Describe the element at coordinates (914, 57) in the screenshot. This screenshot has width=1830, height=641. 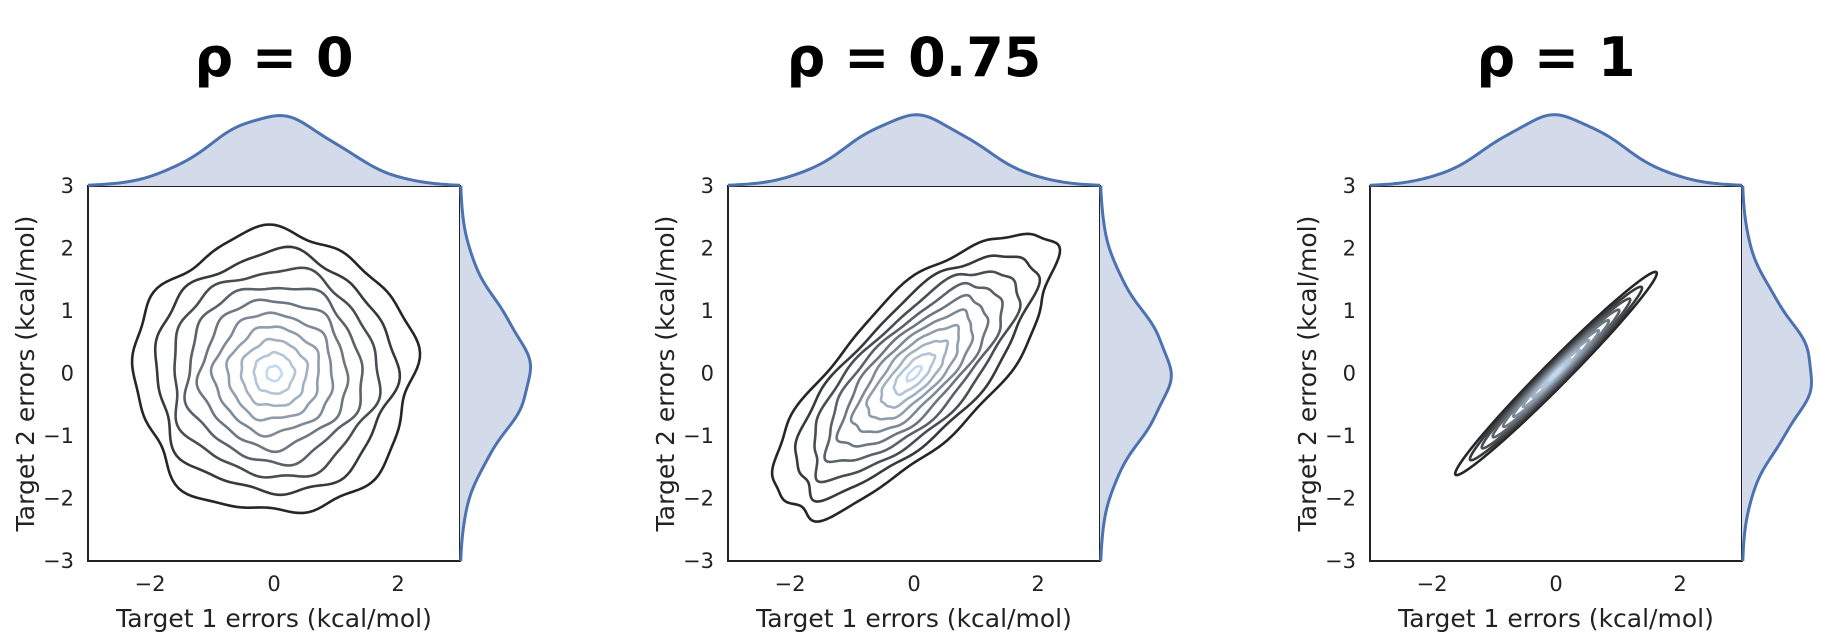
I see `panel-title: ρ = 0.75` at that location.